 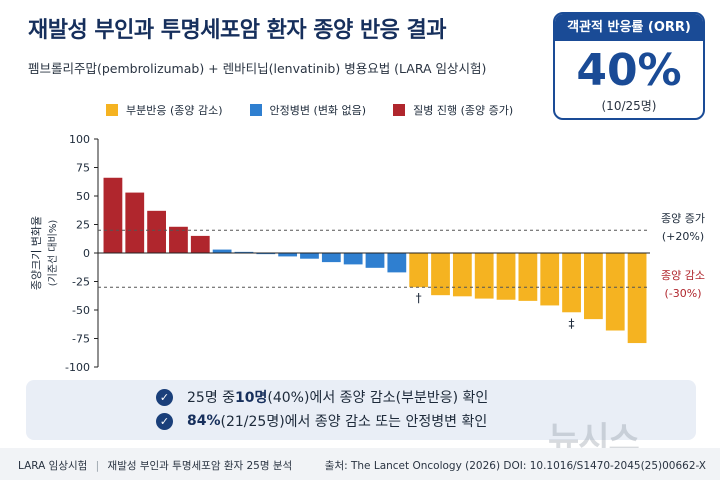 I want to click on legend-label-partial-response: 부분반응 (종양 감소), so click(x=174, y=110).